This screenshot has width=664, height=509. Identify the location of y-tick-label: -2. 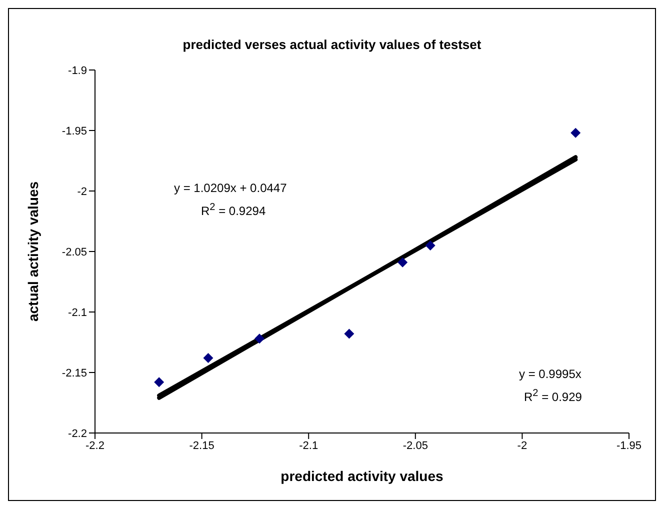
(82, 192).